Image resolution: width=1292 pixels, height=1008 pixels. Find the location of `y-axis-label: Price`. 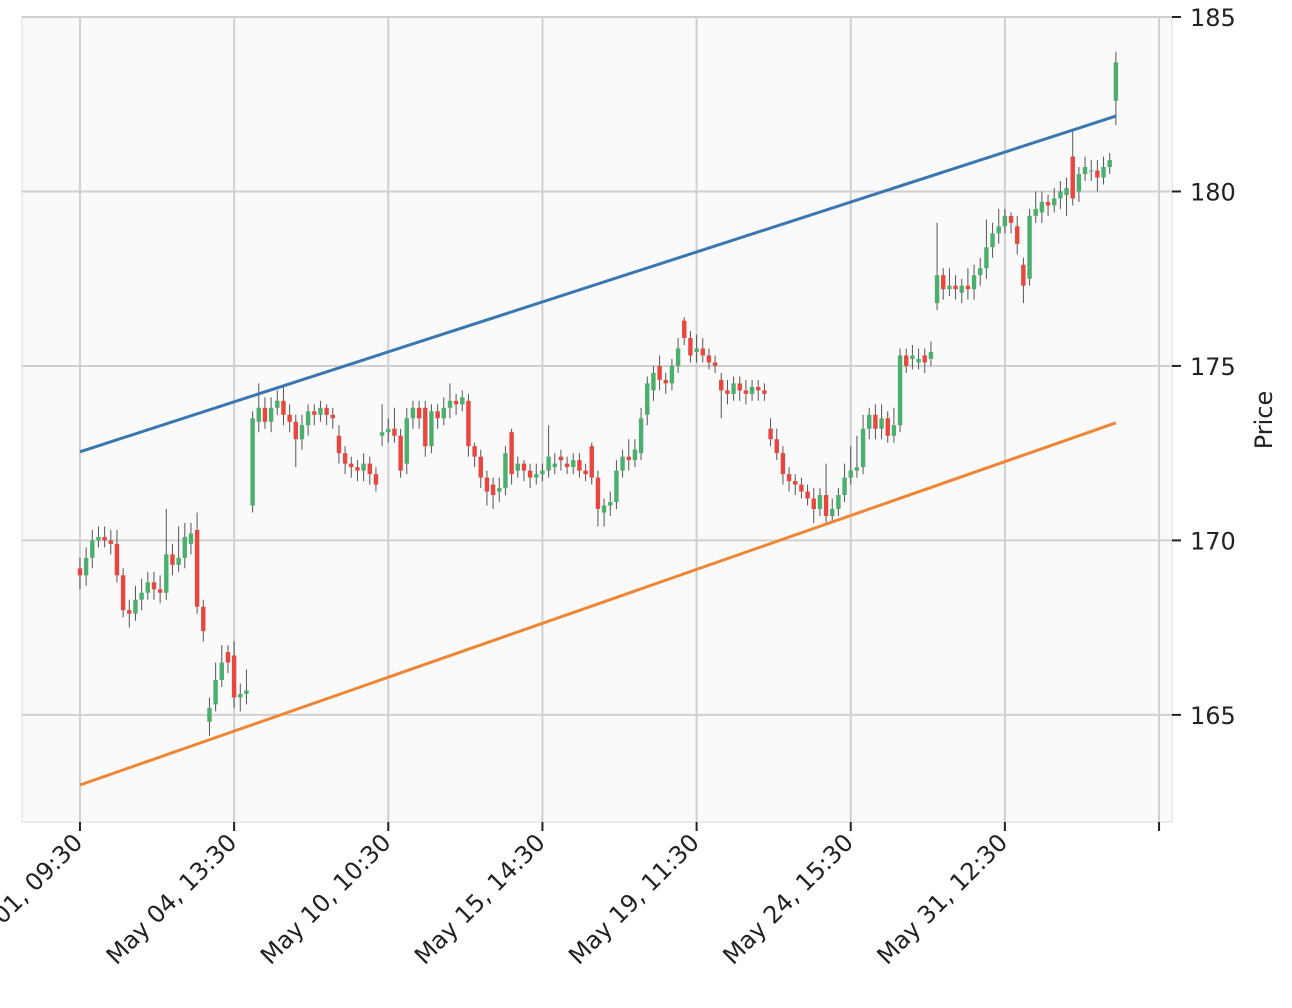

y-axis-label: Price is located at coordinates (1264, 420).